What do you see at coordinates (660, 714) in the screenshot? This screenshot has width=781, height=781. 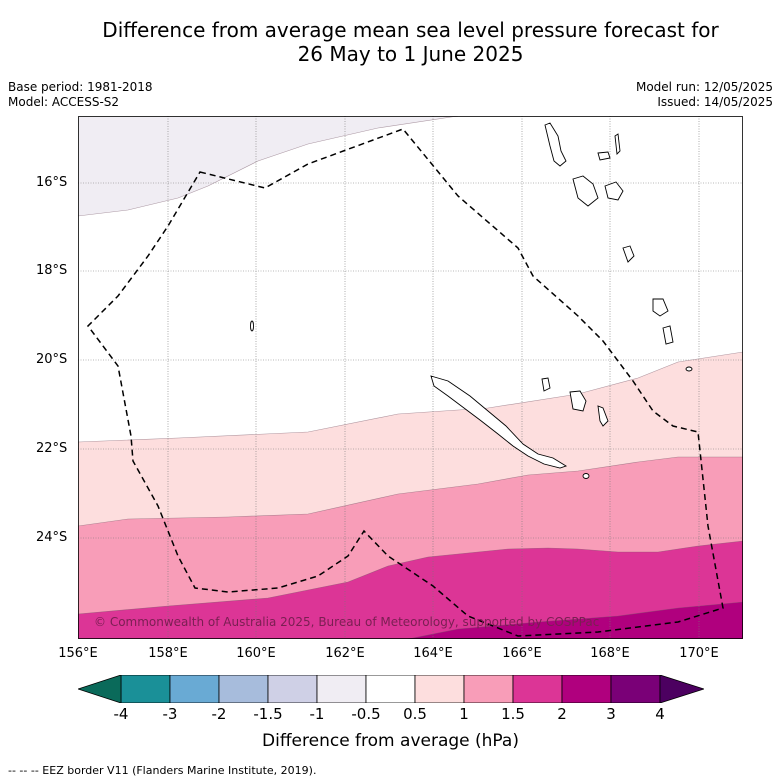 I see `colorbar-tick-label: 4` at bounding box center [660, 714].